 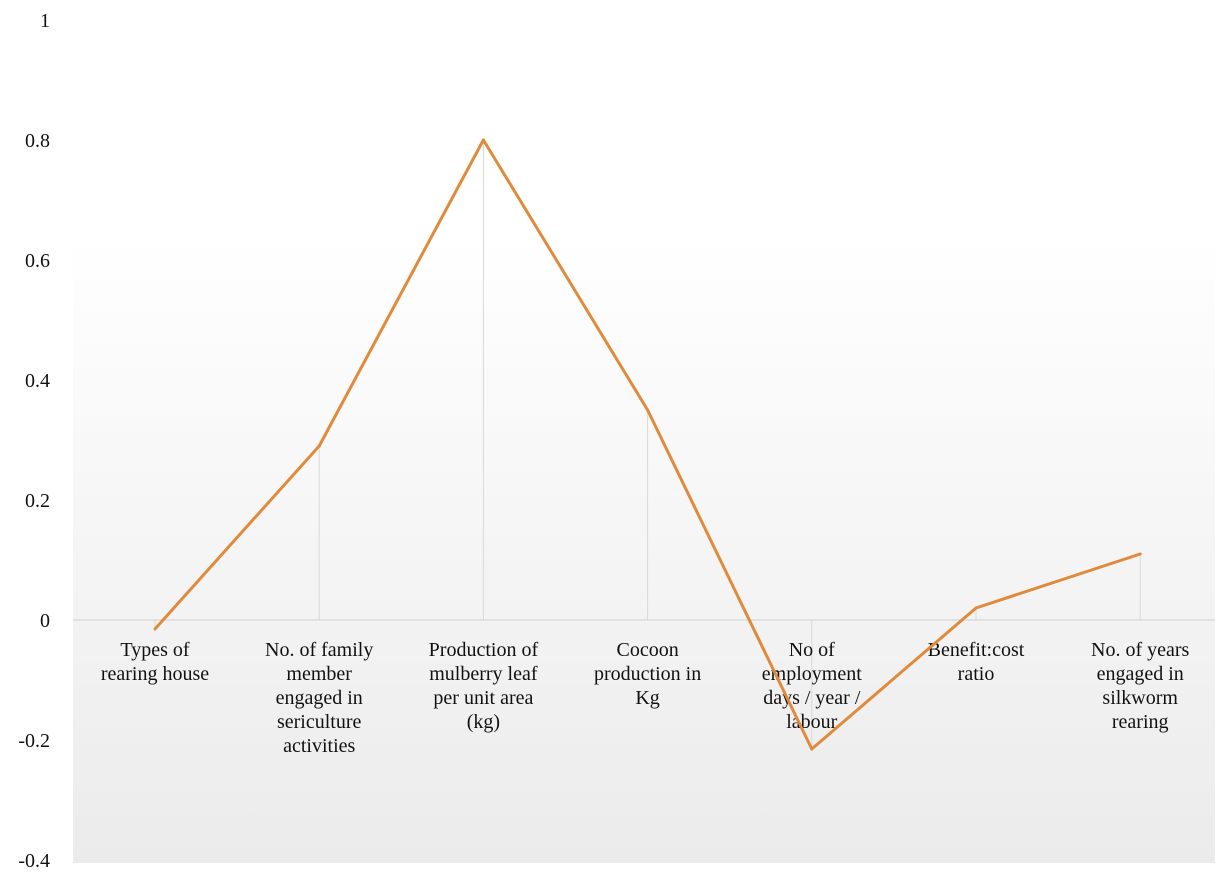 I want to click on y-tick-label: 0, so click(x=45, y=621).